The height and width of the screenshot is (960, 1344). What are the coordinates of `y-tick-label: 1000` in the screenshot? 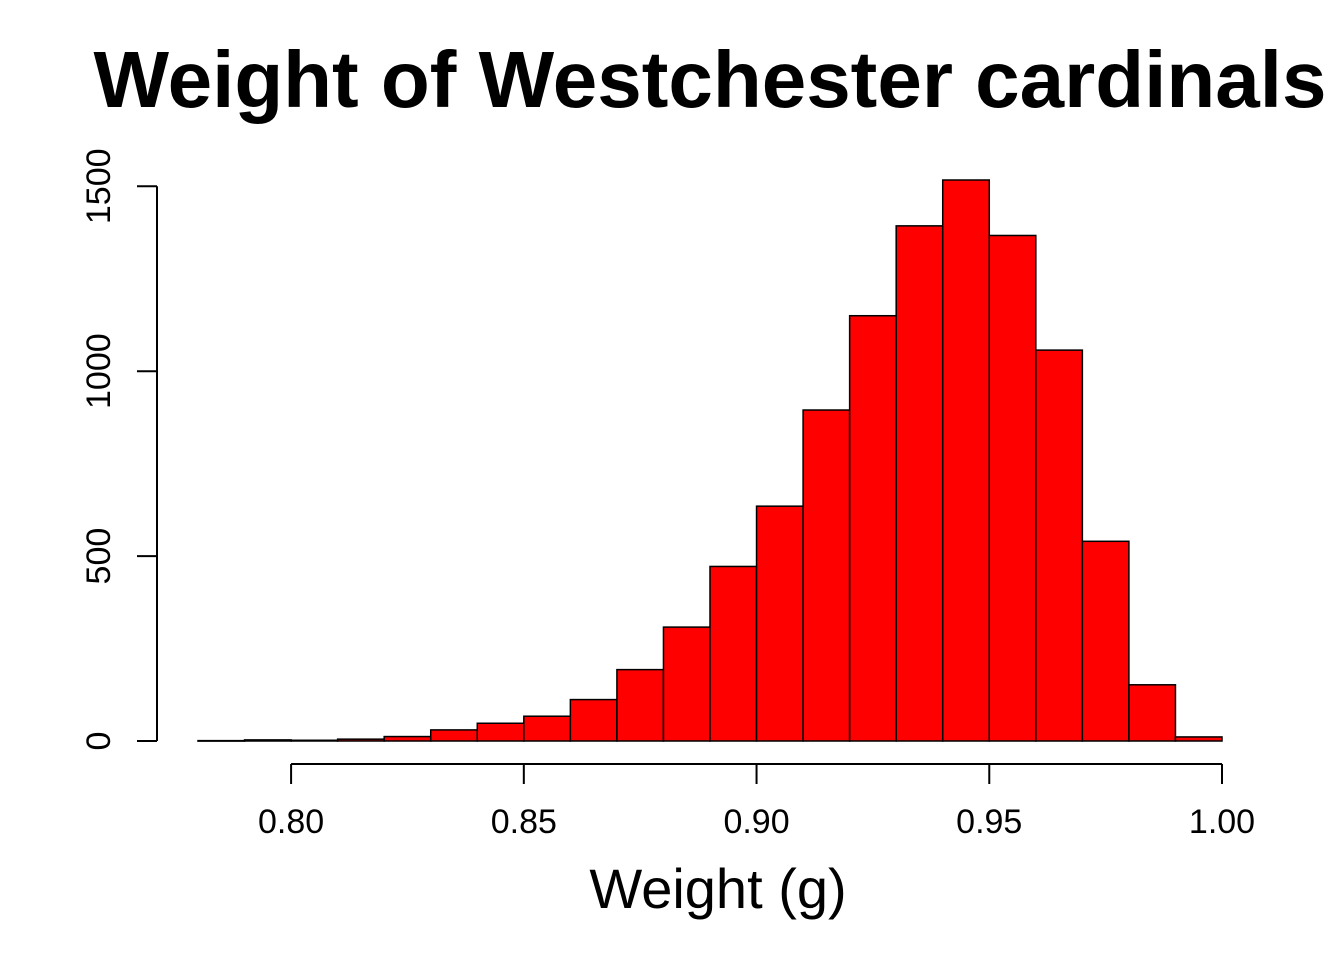 It's located at (99, 371).